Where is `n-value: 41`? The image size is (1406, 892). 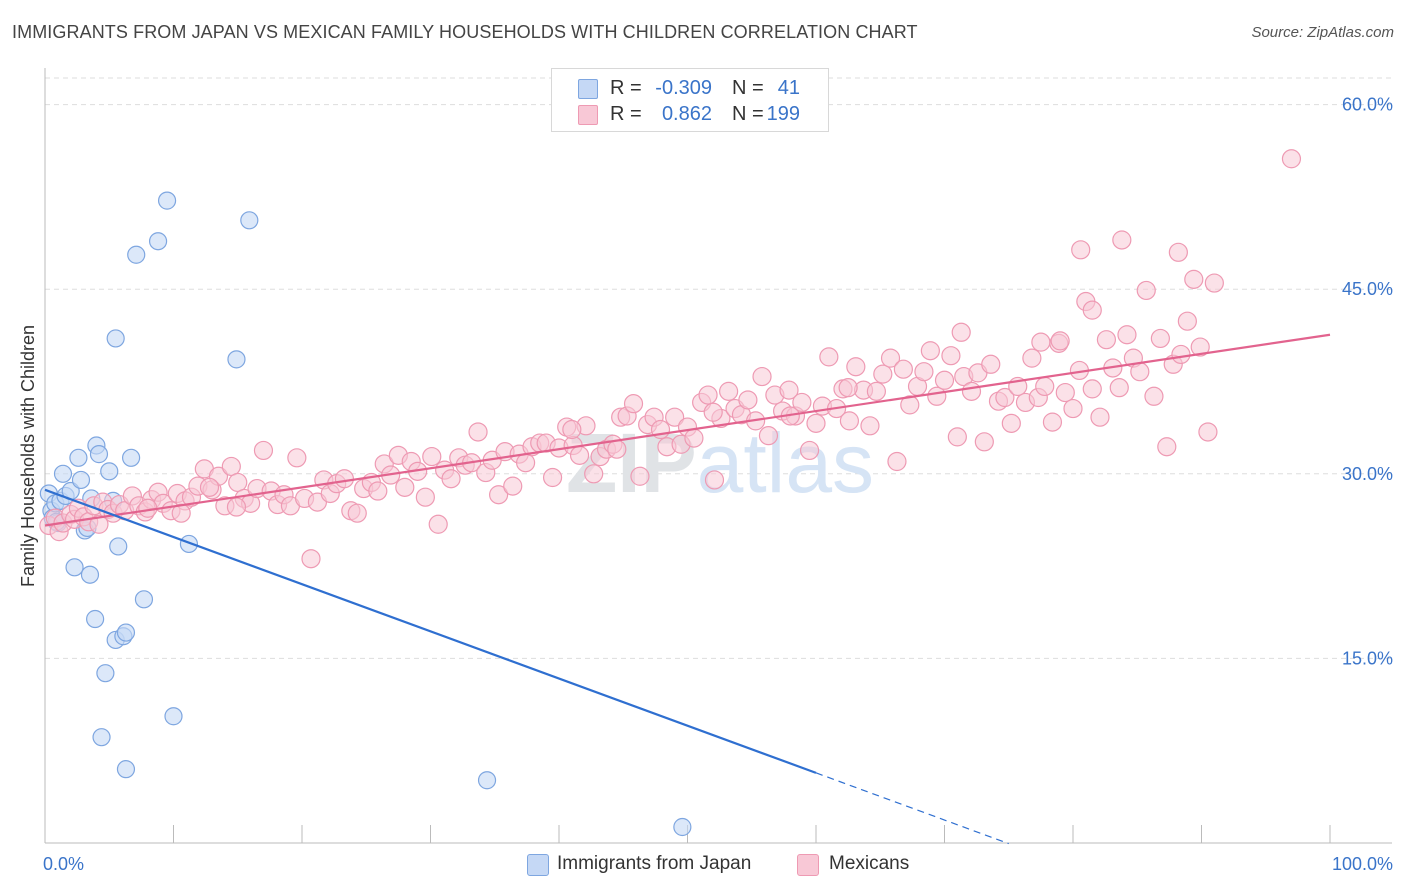 n-value: 41 is located at coordinates (788, 88).